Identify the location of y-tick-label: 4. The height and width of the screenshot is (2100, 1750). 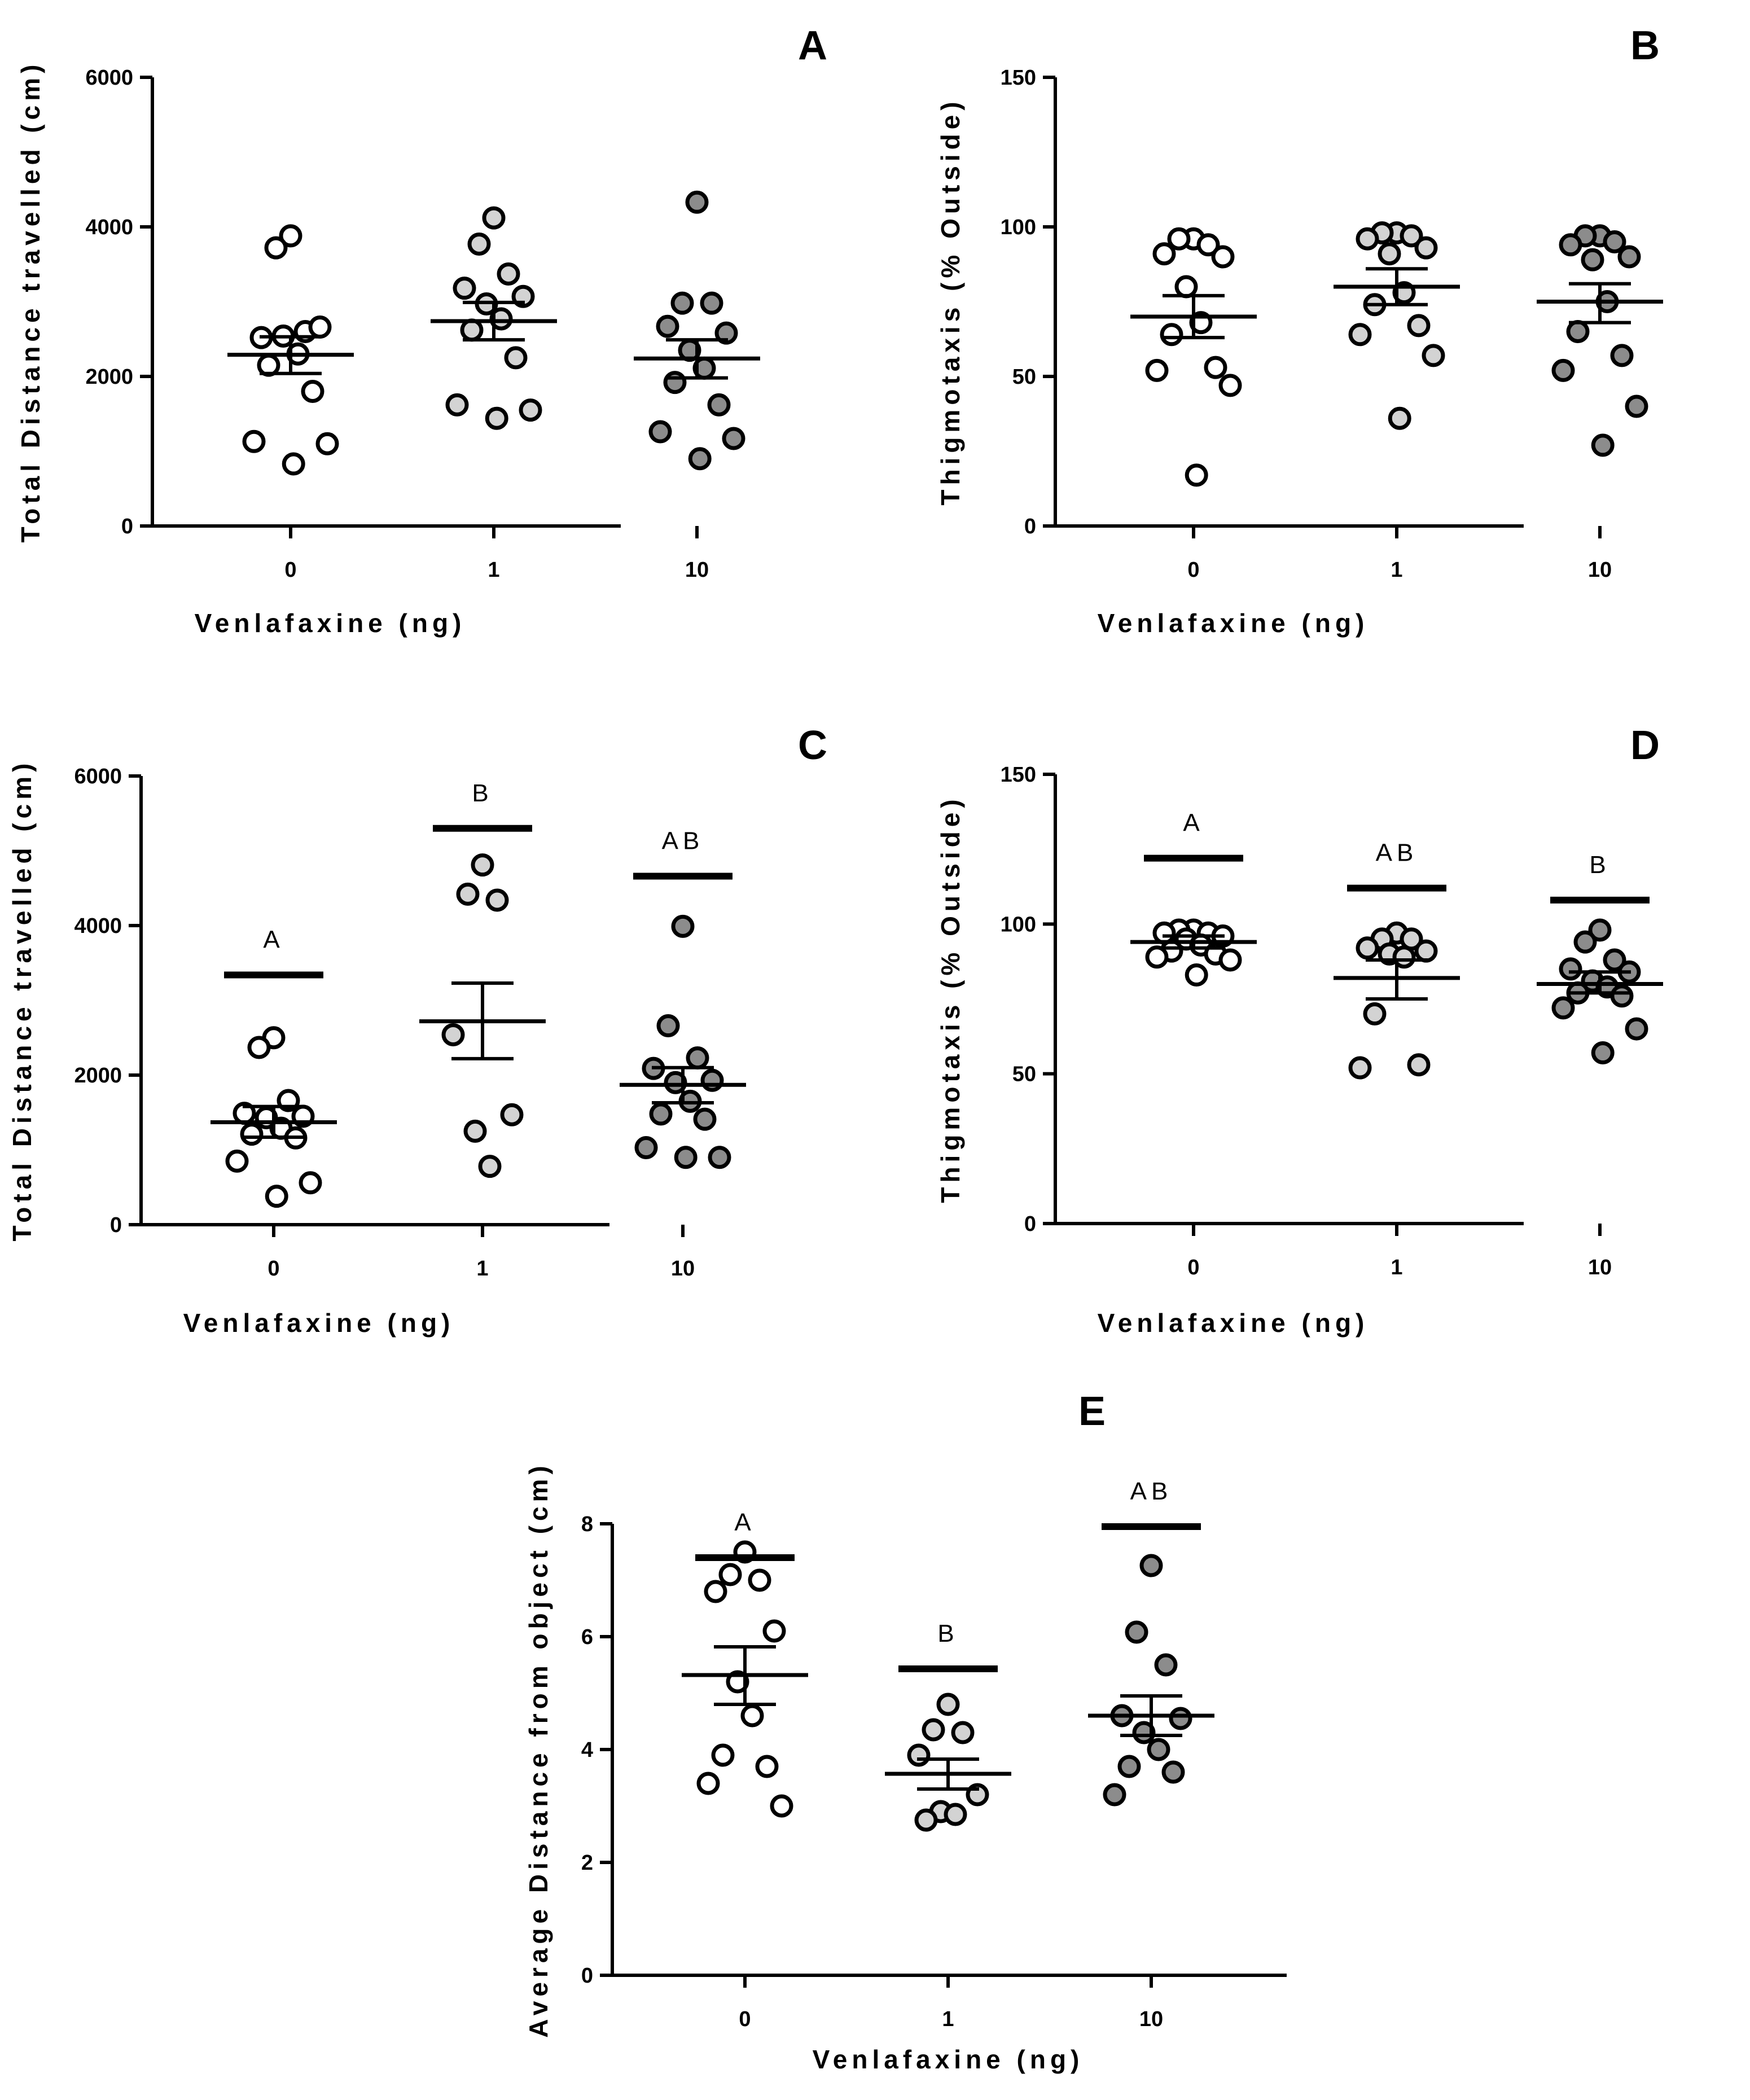
(587, 1750).